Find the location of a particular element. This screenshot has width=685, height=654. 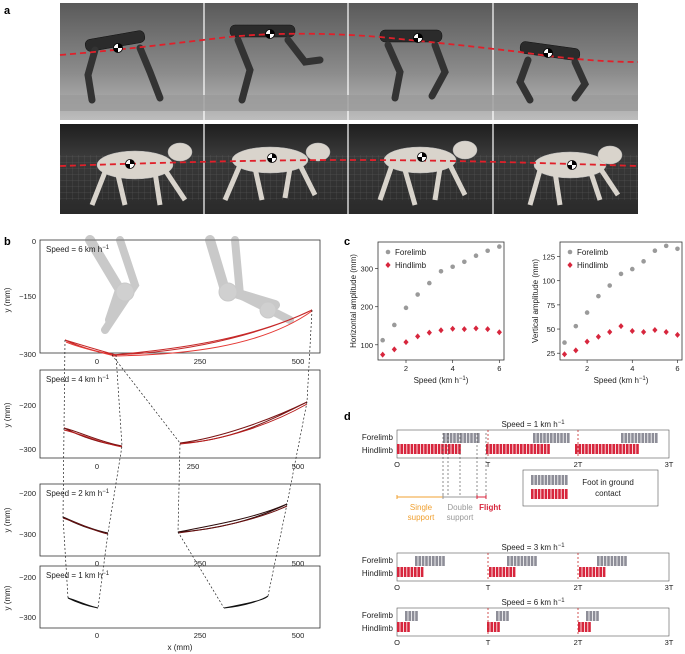

period-tick: 2T is located at coordinates (578, 587).